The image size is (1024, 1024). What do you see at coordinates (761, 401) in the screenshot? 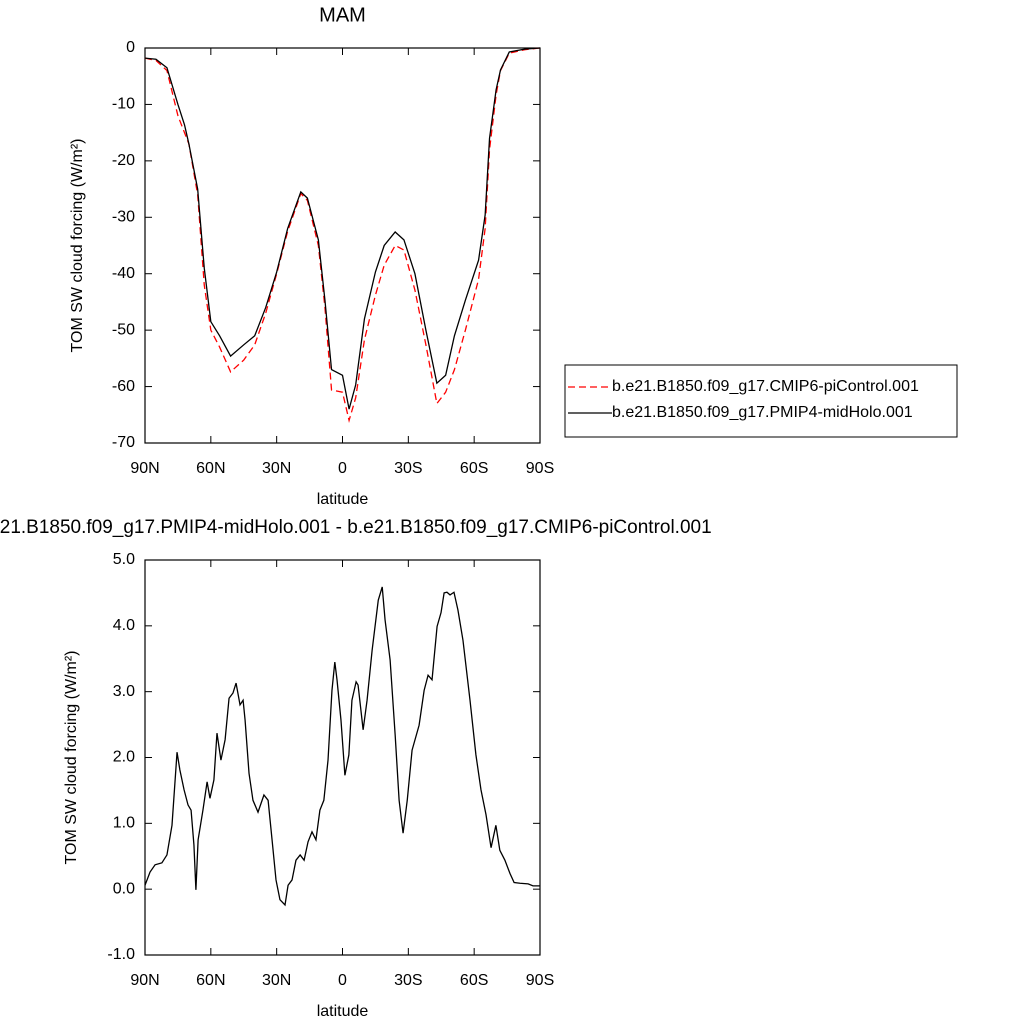
I see `legend-box` at bounding box center [761, 401].